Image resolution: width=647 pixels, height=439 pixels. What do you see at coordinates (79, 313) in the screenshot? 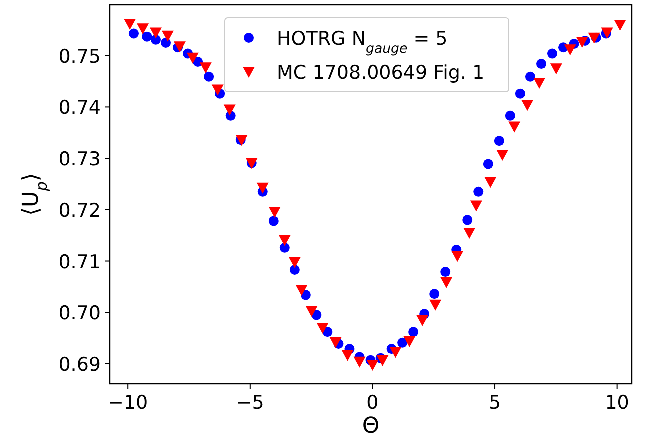
I see `y-tick-label: 0.70` at bounding box center [79, 313].